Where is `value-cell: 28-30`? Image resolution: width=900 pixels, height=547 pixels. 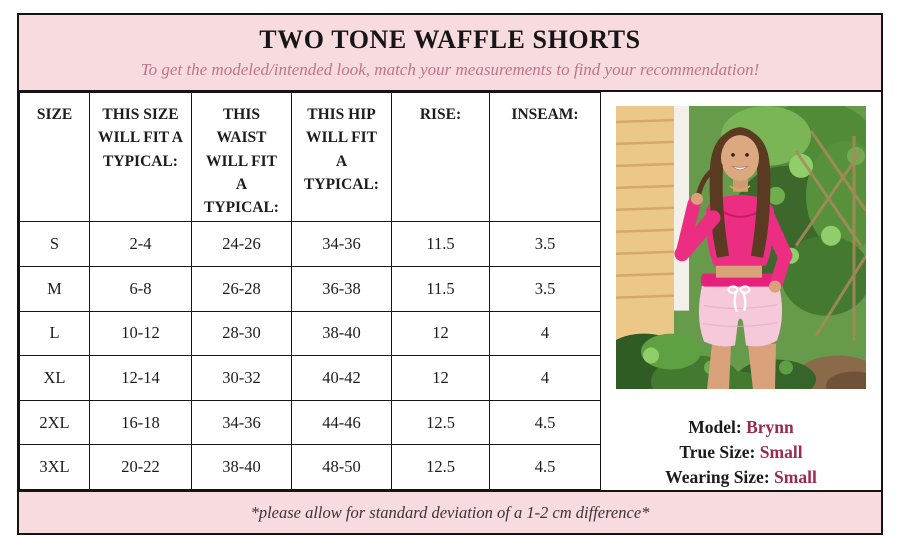
value-cell: 28-30 is located at coordinates (241, 333).